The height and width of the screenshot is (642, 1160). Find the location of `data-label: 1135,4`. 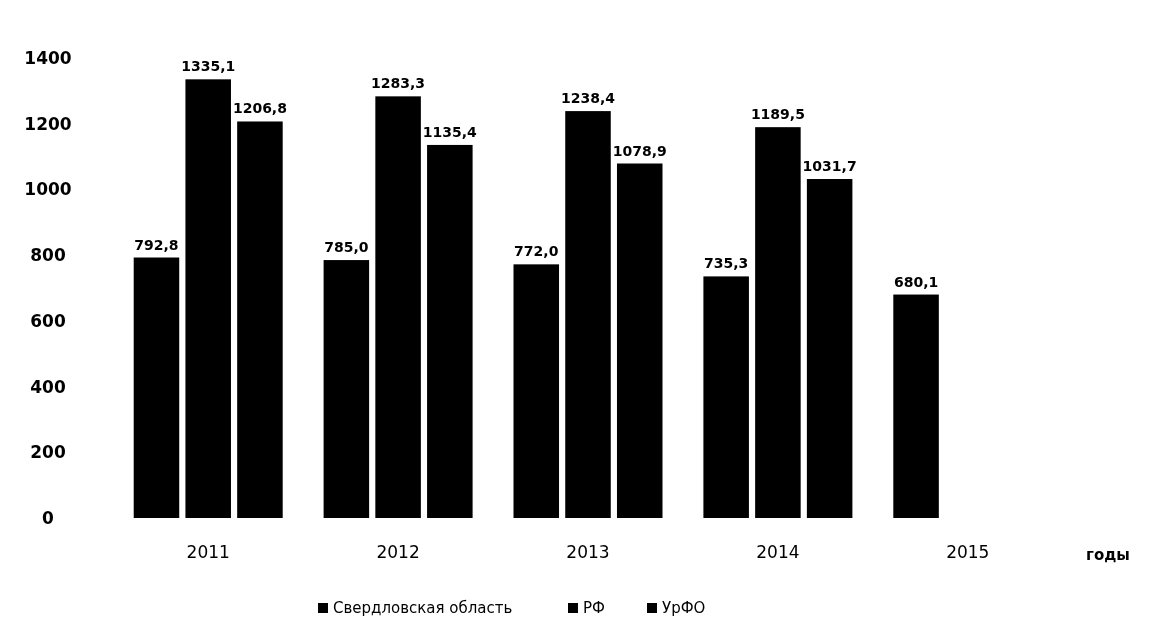

data-label: 1135,4 is located at coordinates (450, 131).